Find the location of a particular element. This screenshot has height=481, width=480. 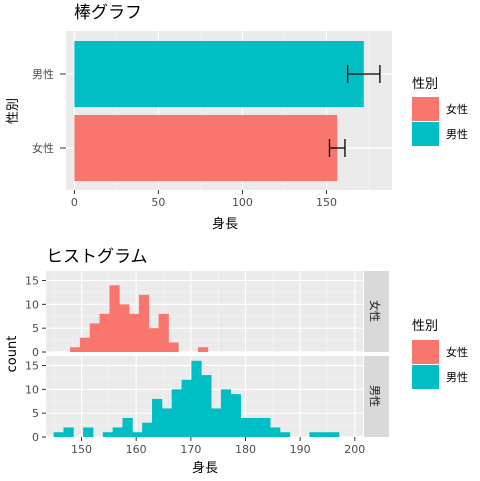

histogram-y-axis-title: count is located at coordinates (12, 354).